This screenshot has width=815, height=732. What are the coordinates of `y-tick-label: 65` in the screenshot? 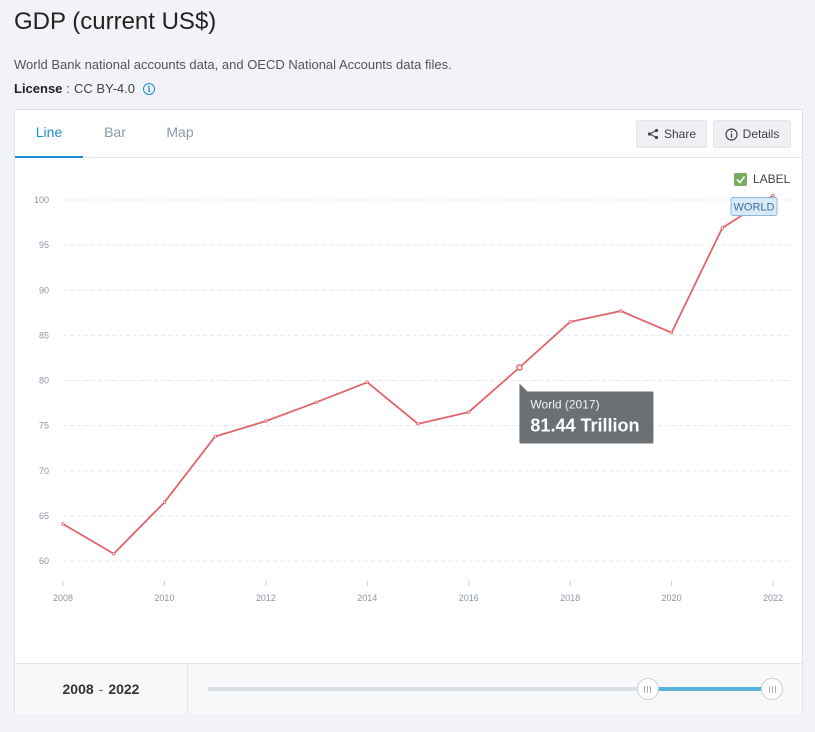 It's located at (44, 516).